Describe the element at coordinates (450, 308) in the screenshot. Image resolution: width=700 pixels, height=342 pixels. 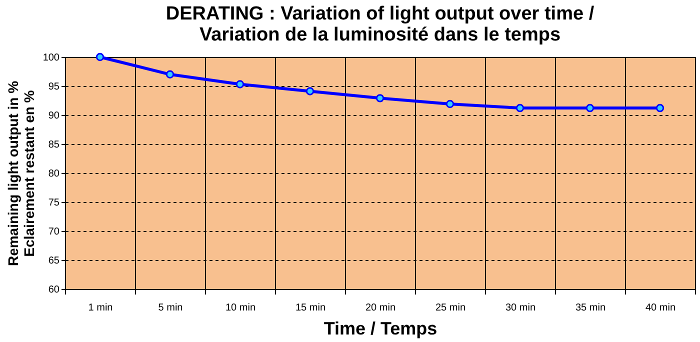
I see `x-tick-label: 25 min` at that location.